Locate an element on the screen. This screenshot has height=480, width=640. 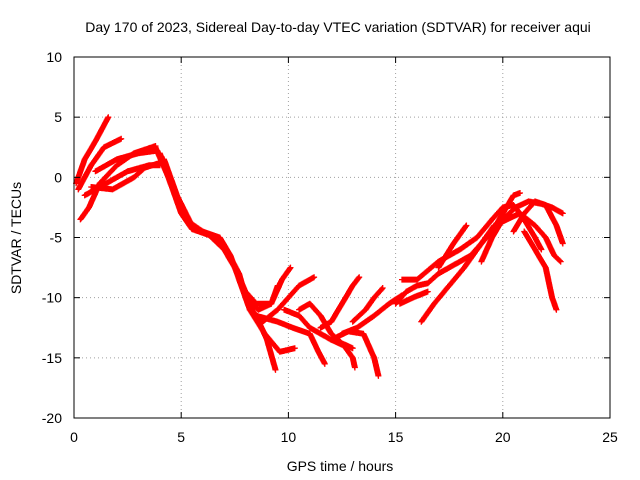
y-tick-label: 10 is located at coordinates (54, 57).